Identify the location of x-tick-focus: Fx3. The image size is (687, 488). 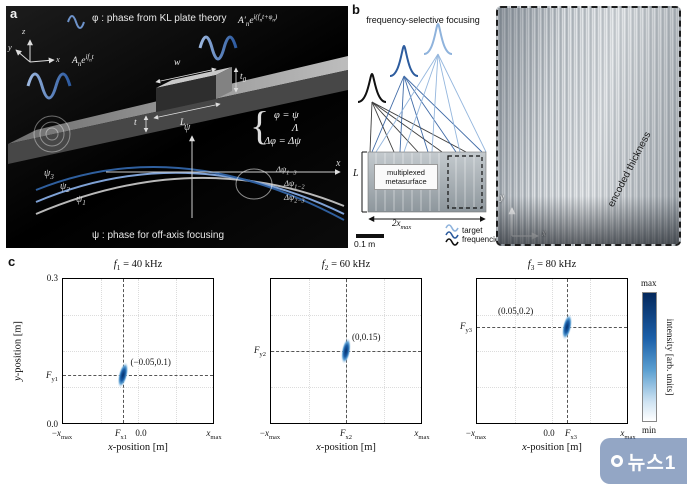
(571, 434).